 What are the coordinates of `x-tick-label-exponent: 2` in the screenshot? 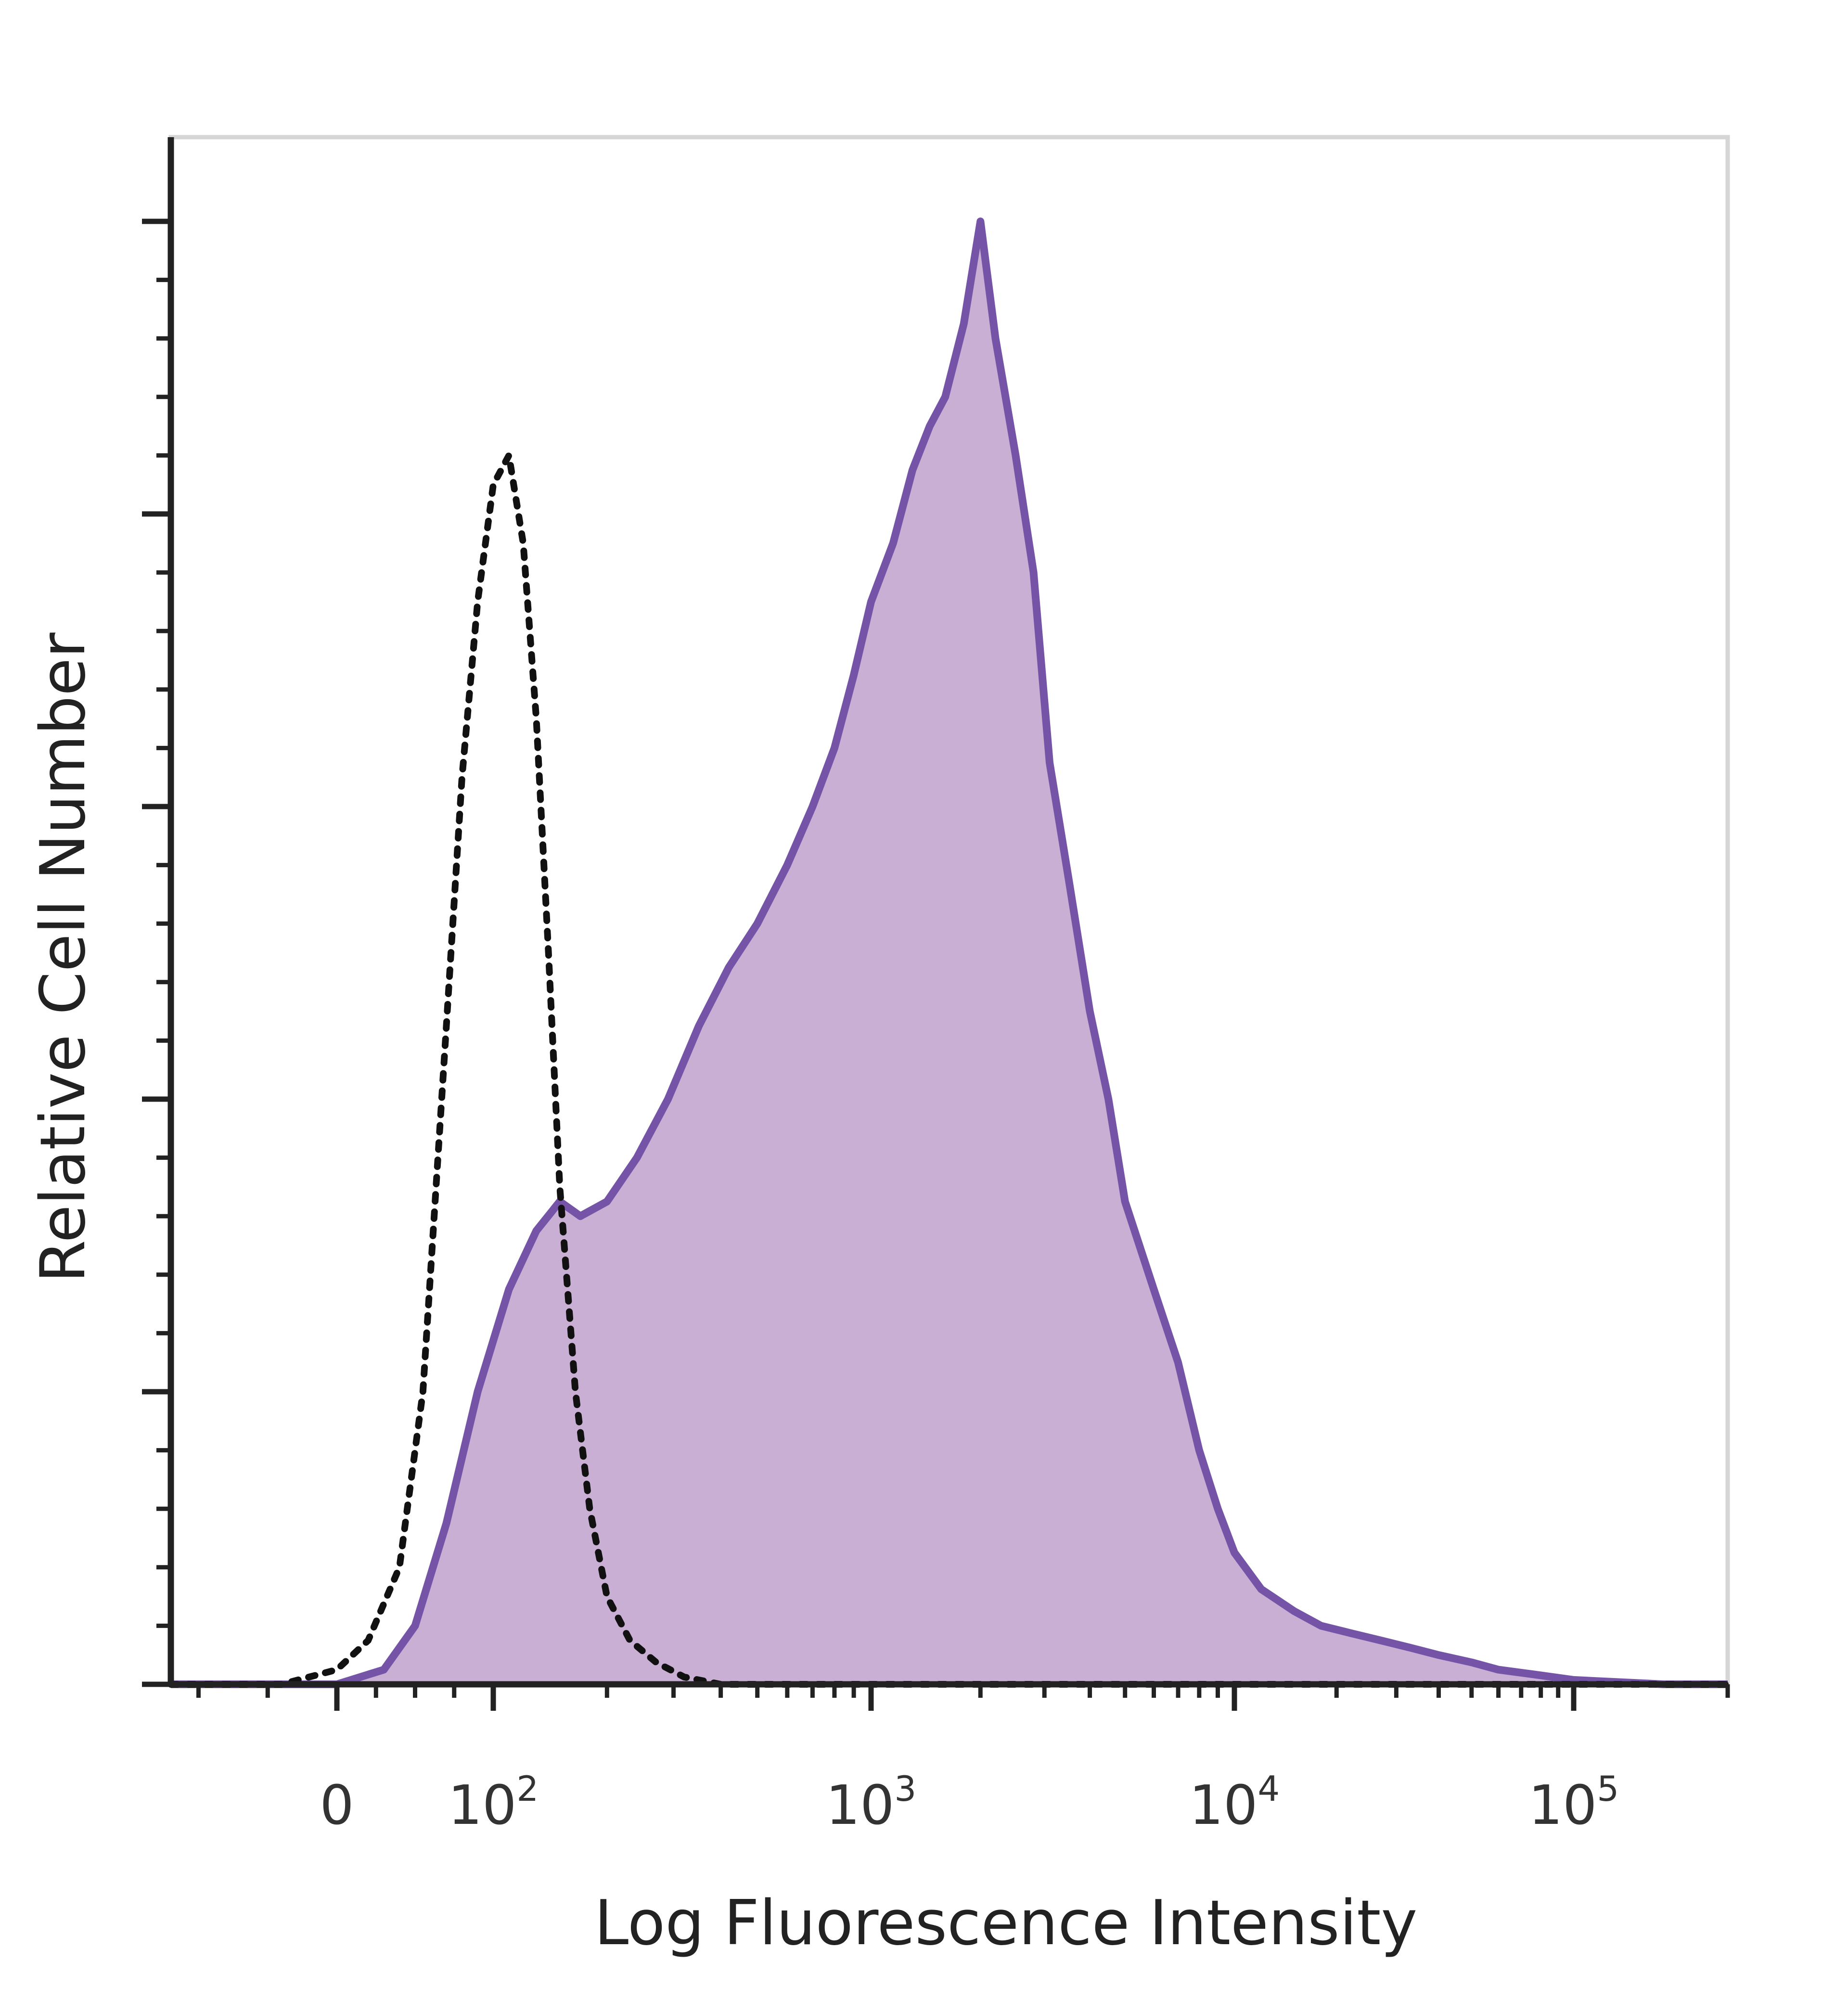 It's located at (527, 1789).